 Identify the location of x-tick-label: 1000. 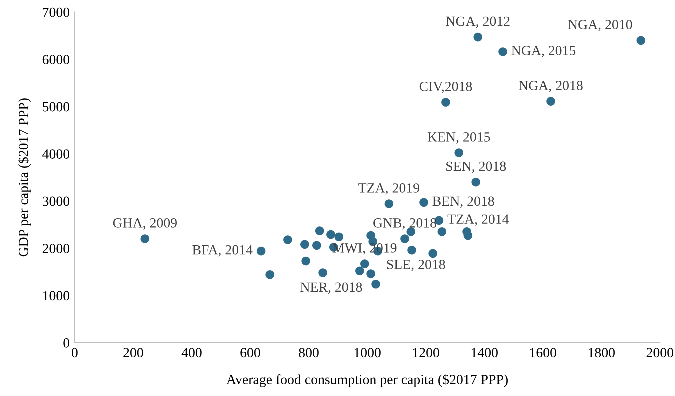
(367, 353).